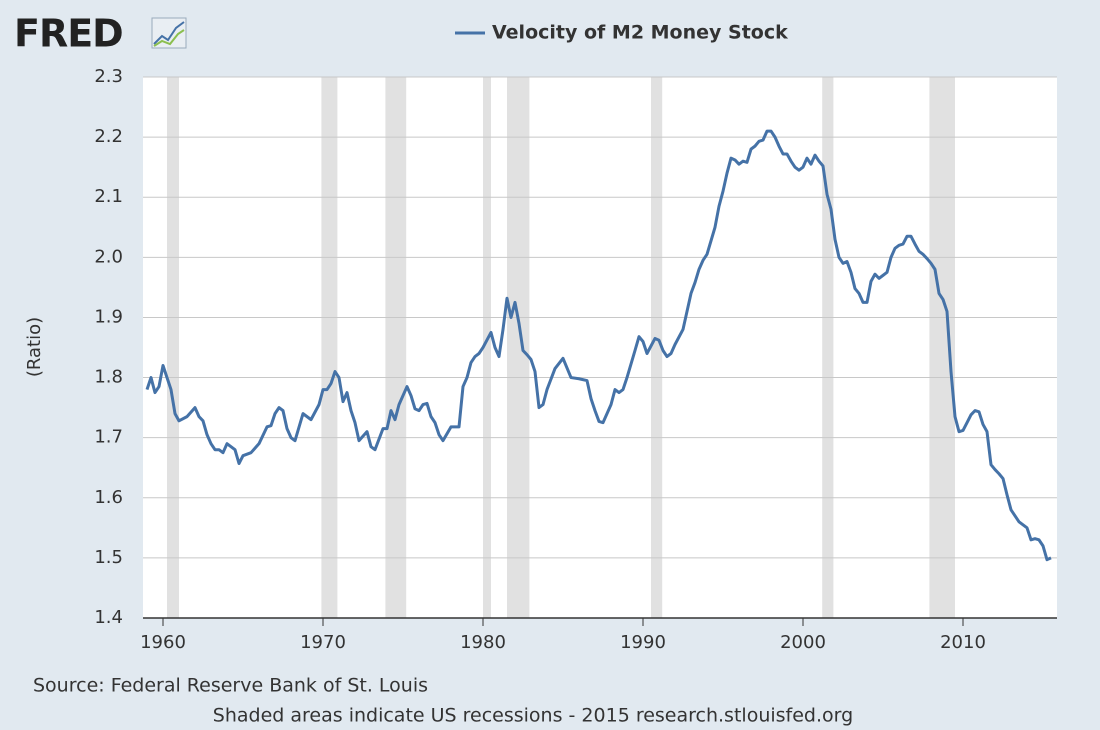 The height and width of the screenshot is (730, 1100). What do you see at coordinates (108, 76) in the screenshot?
I see `y-tick-label: 2.3` at bounding box center [108, 76].